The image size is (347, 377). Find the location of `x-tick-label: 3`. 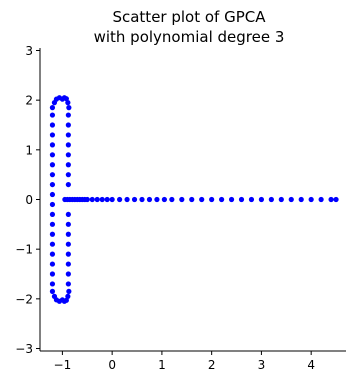

x-tick-label: 3 is located at coordinates (262, 365).